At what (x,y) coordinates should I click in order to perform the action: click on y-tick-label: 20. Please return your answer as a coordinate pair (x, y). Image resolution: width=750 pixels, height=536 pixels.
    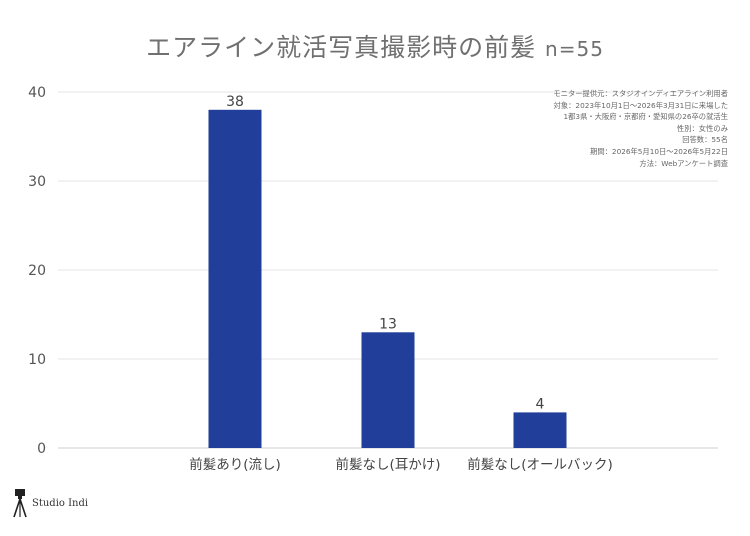
    Looking at the image, I should click on (37, 271).